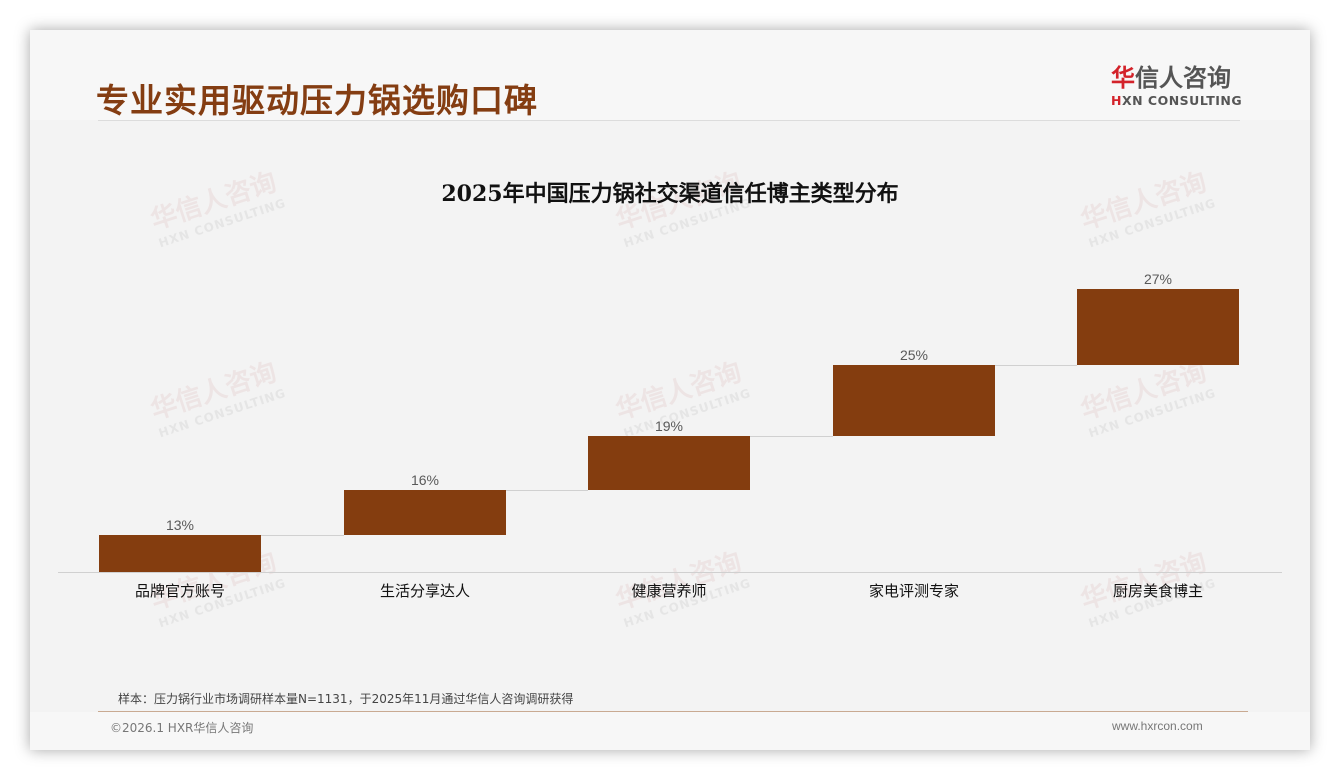  I want to click on company-logo: 华信人咨询 HXN CONSULTING, so click(1177, 86).